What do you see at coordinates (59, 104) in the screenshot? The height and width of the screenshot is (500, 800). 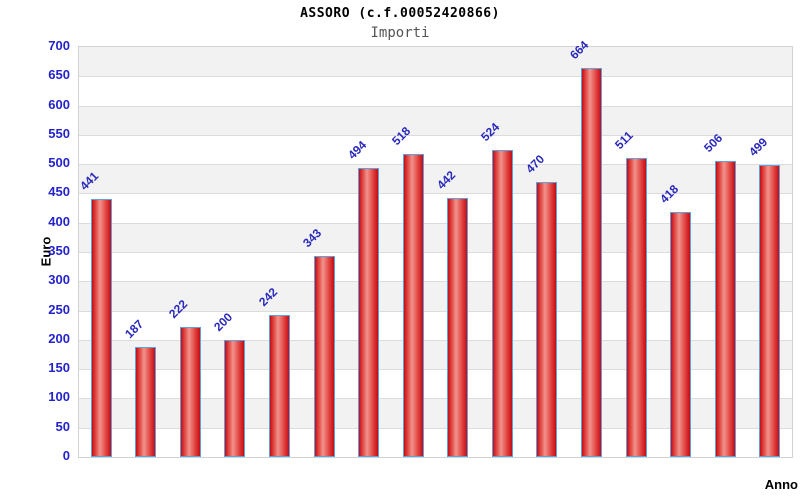 I see `y-tick-label: 600` at bounding box center [59, 104].